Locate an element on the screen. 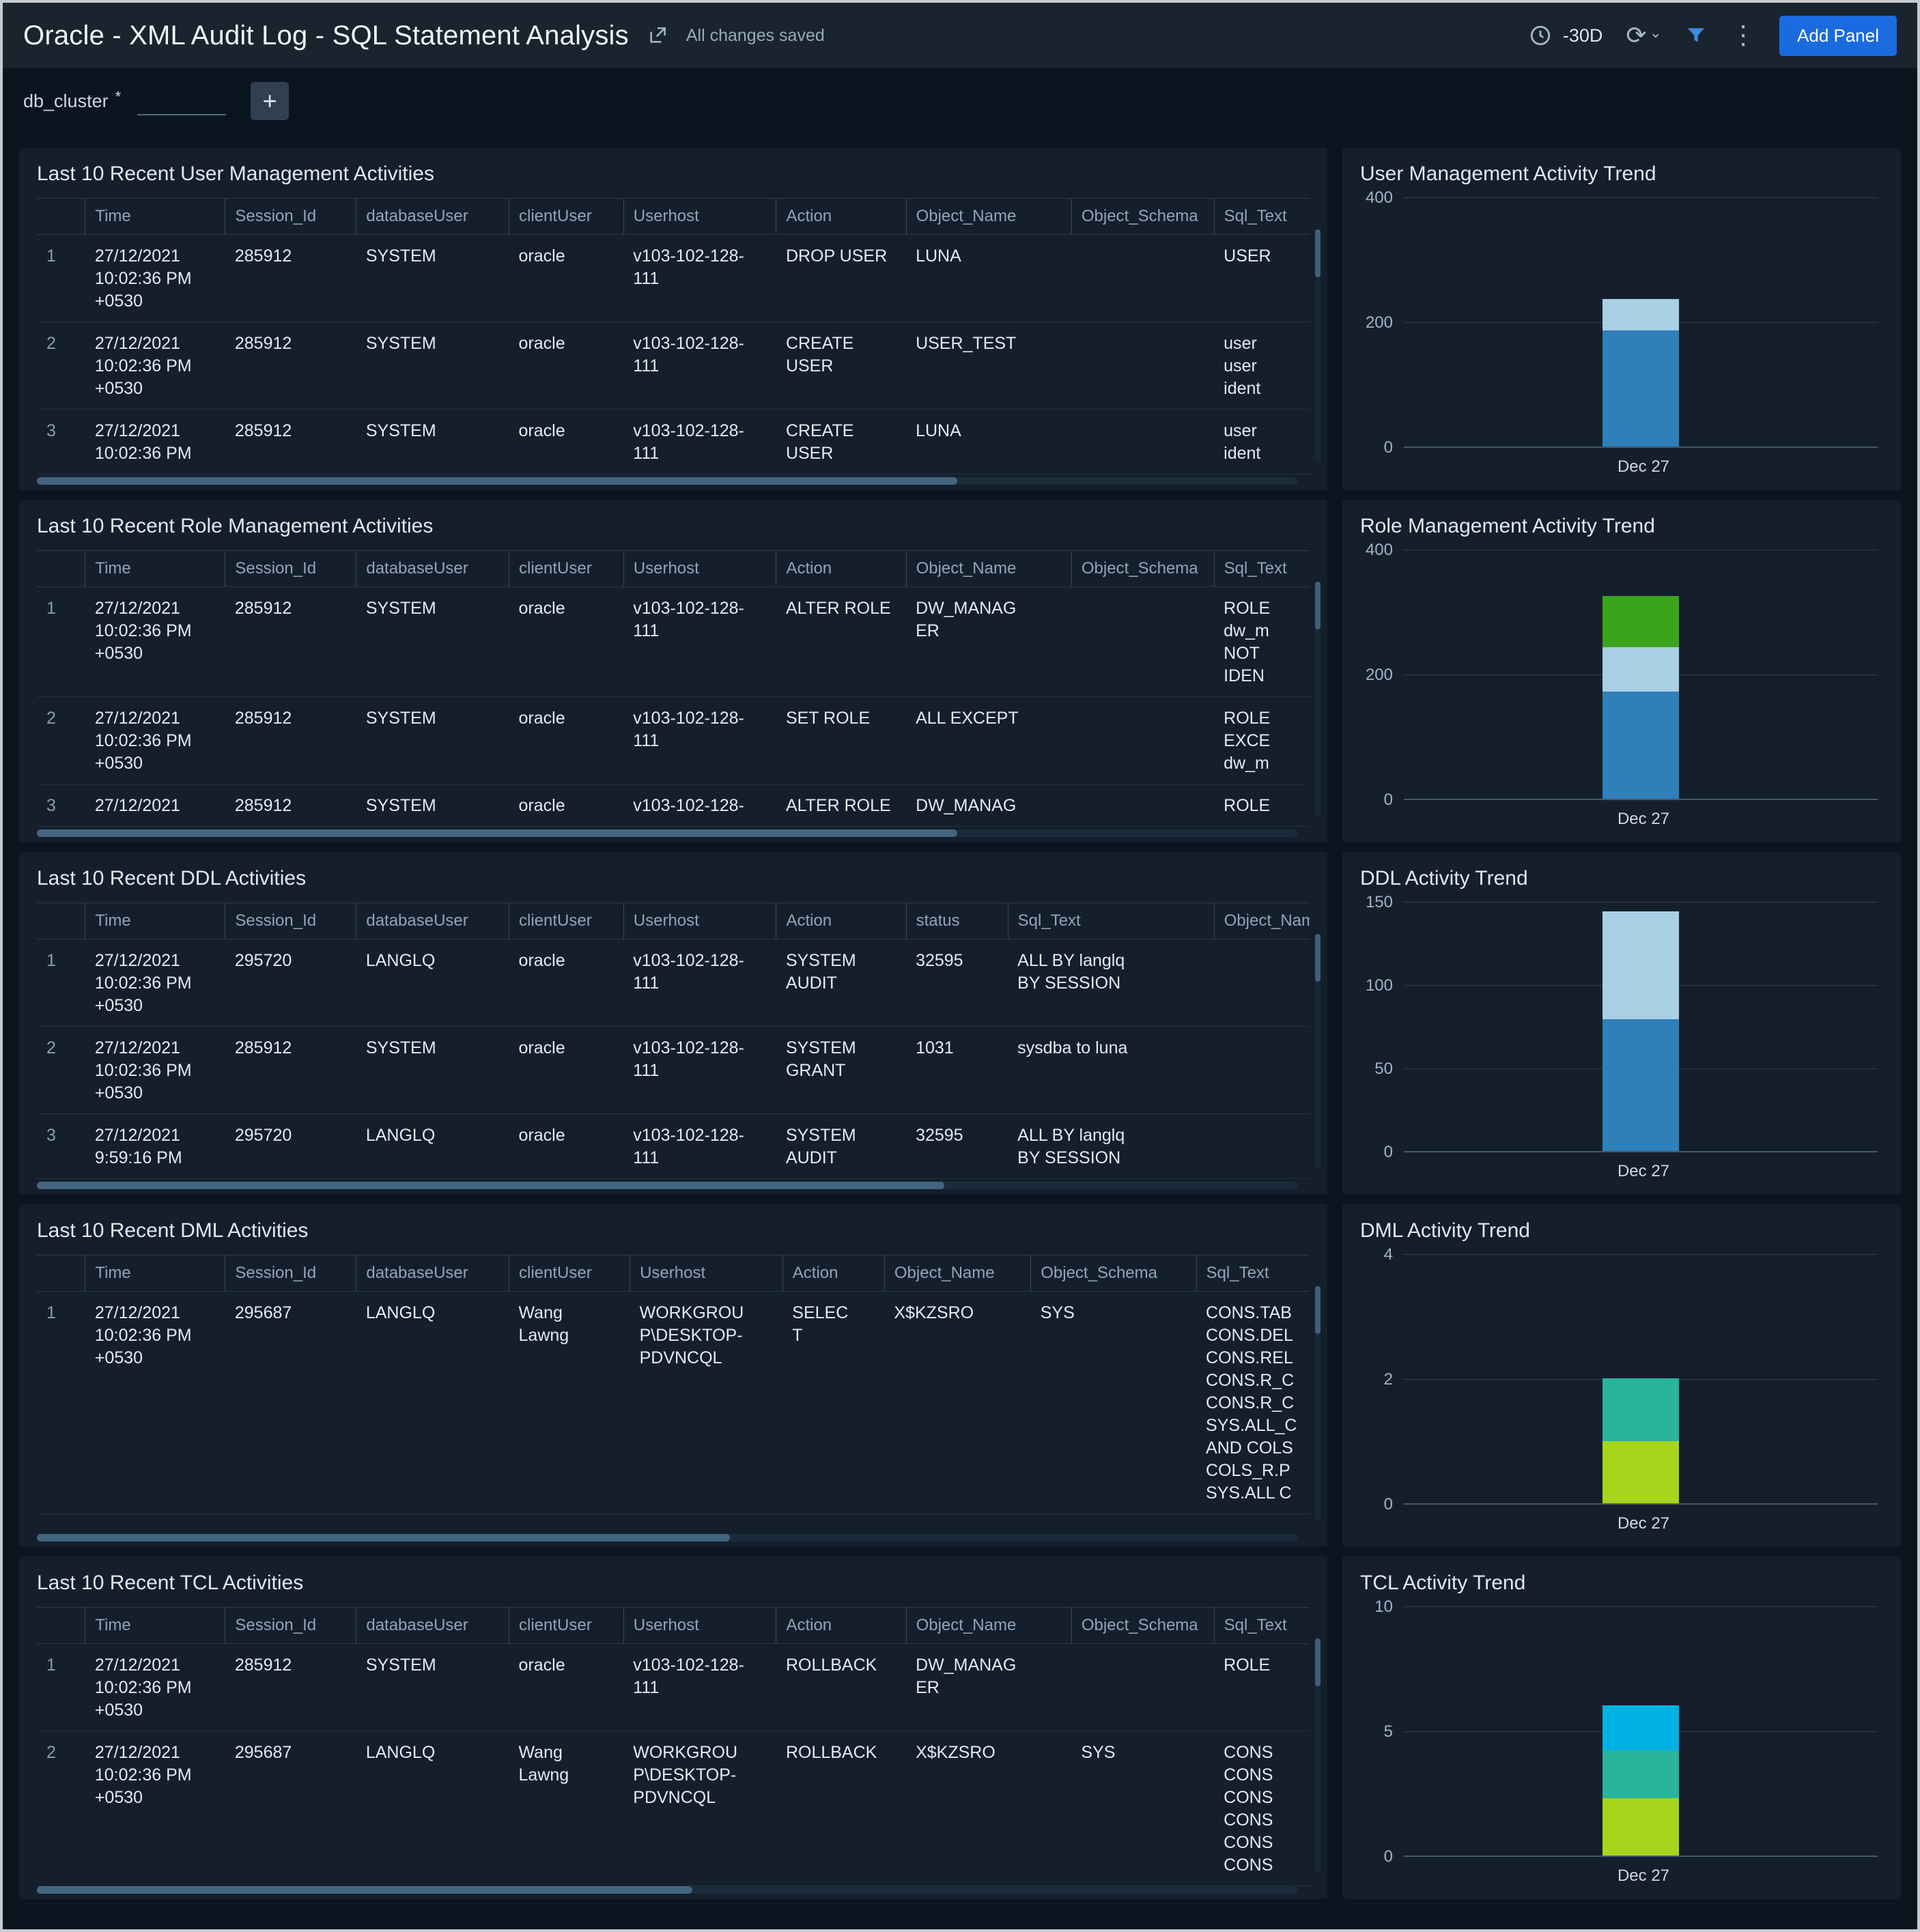  db-cluster-input is located at coordinates (182, 101).